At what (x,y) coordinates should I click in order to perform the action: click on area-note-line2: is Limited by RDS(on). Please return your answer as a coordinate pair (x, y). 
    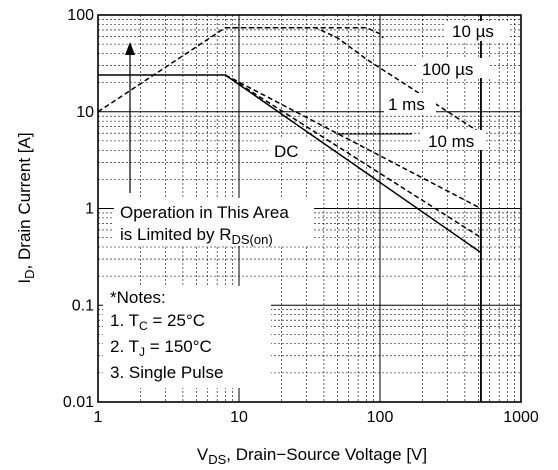
    Looking at the image, I should click on (196, 236).